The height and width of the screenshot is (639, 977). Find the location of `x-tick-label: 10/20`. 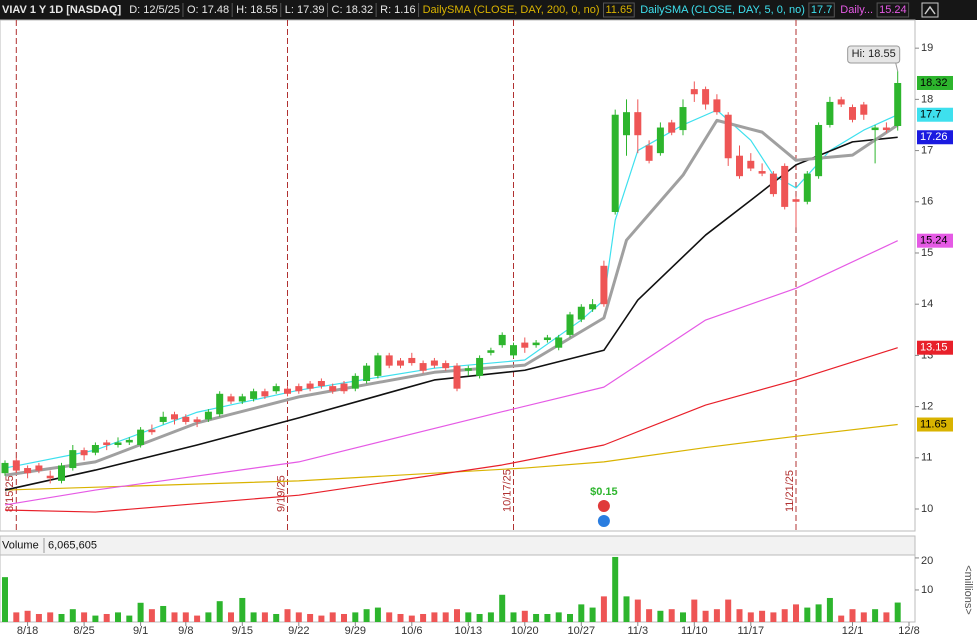

x-tick-label: 10/20 is located at coordinates (525, 631).